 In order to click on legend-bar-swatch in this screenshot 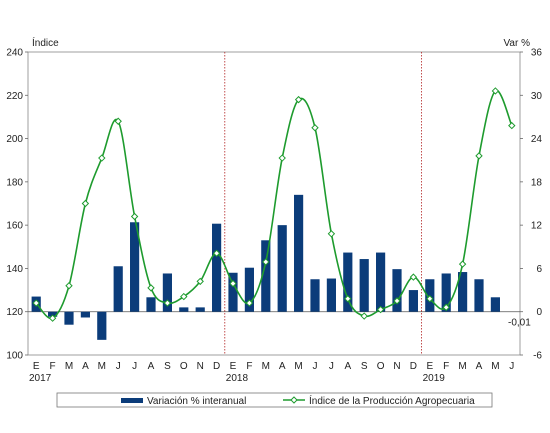, I will do `click(132, 400)`.